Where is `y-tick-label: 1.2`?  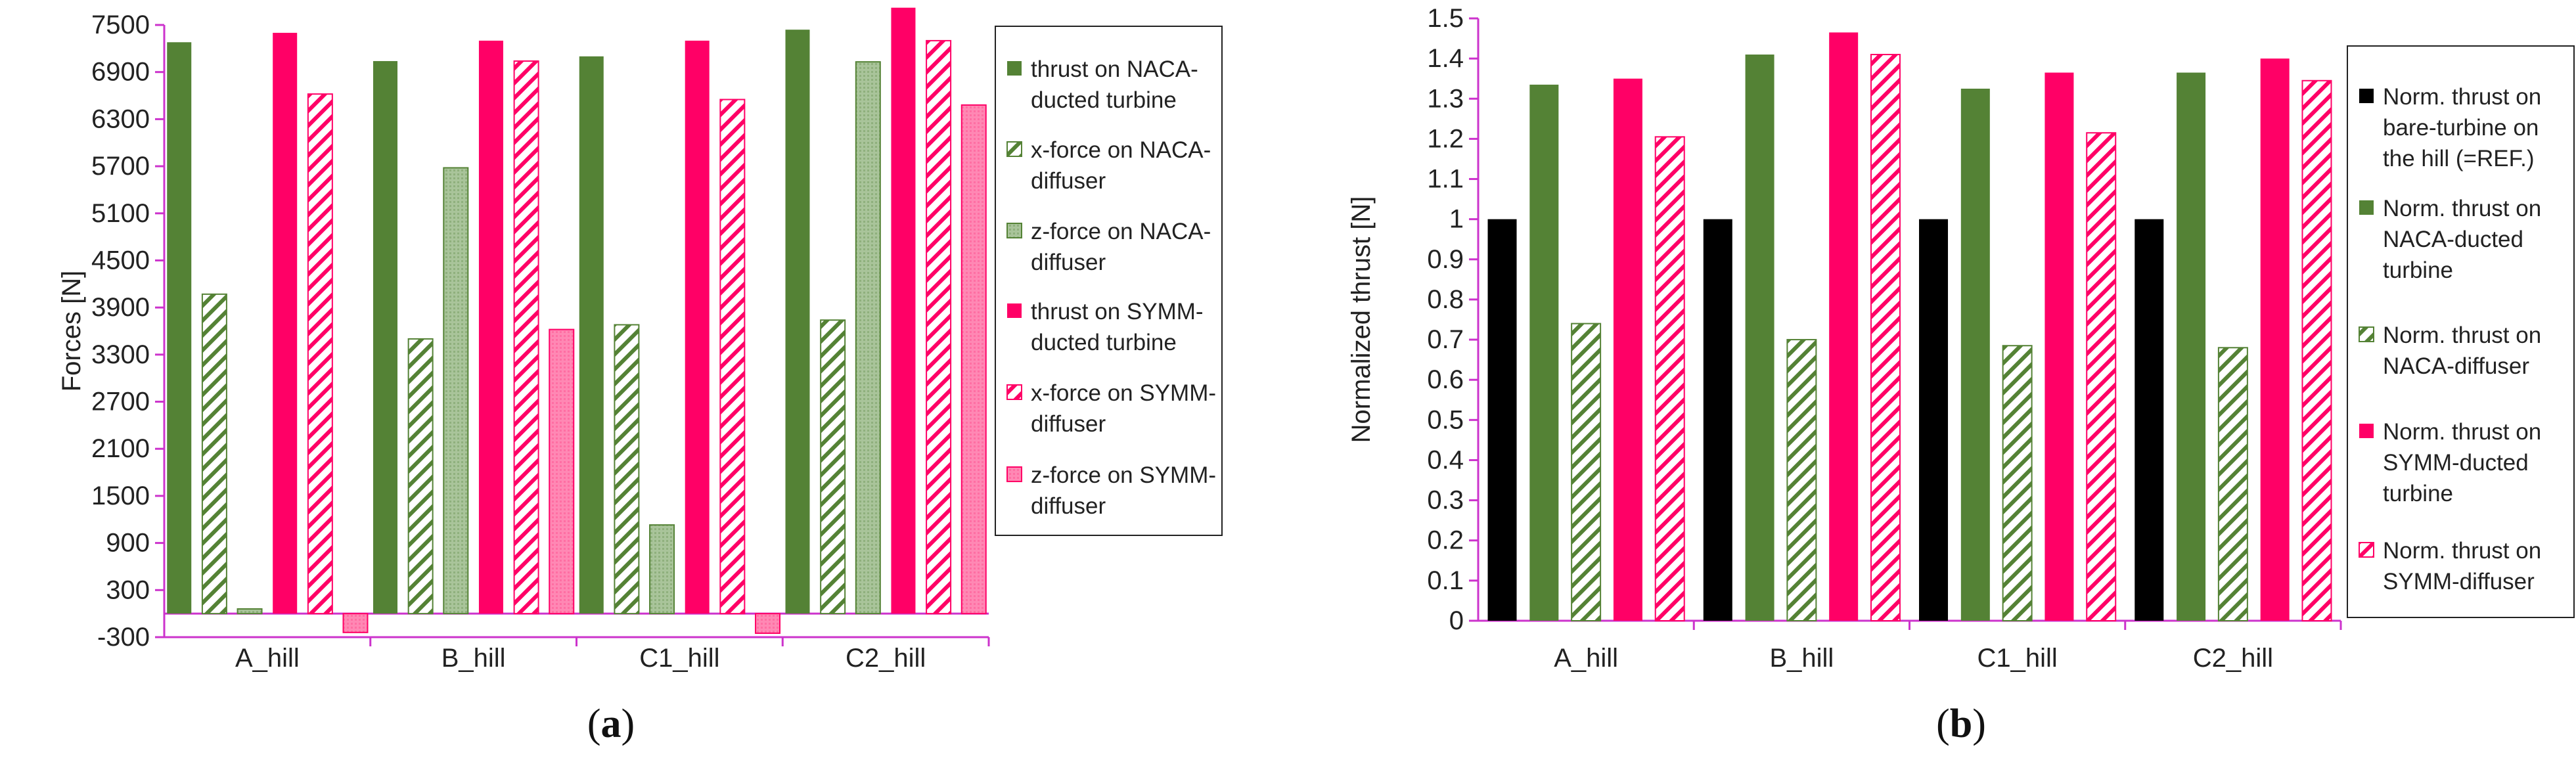 y-tick-label: 1.2 is located at coordinates (1445, 138).